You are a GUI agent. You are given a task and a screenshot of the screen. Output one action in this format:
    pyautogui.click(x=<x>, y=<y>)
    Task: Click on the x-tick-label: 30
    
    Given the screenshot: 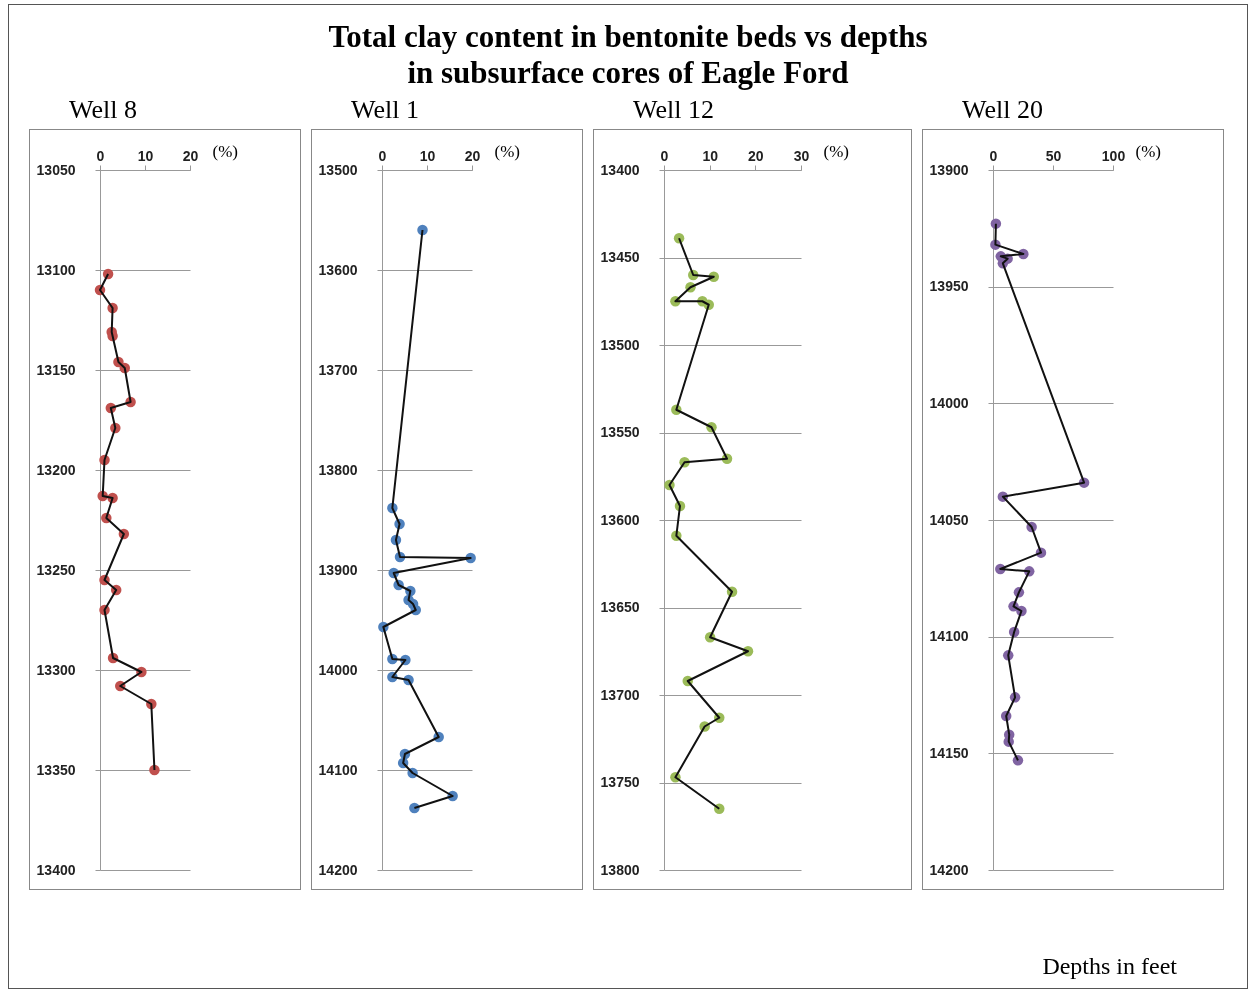 What is the action you would take?
    pyautogui.click(x=801, y=155)
    